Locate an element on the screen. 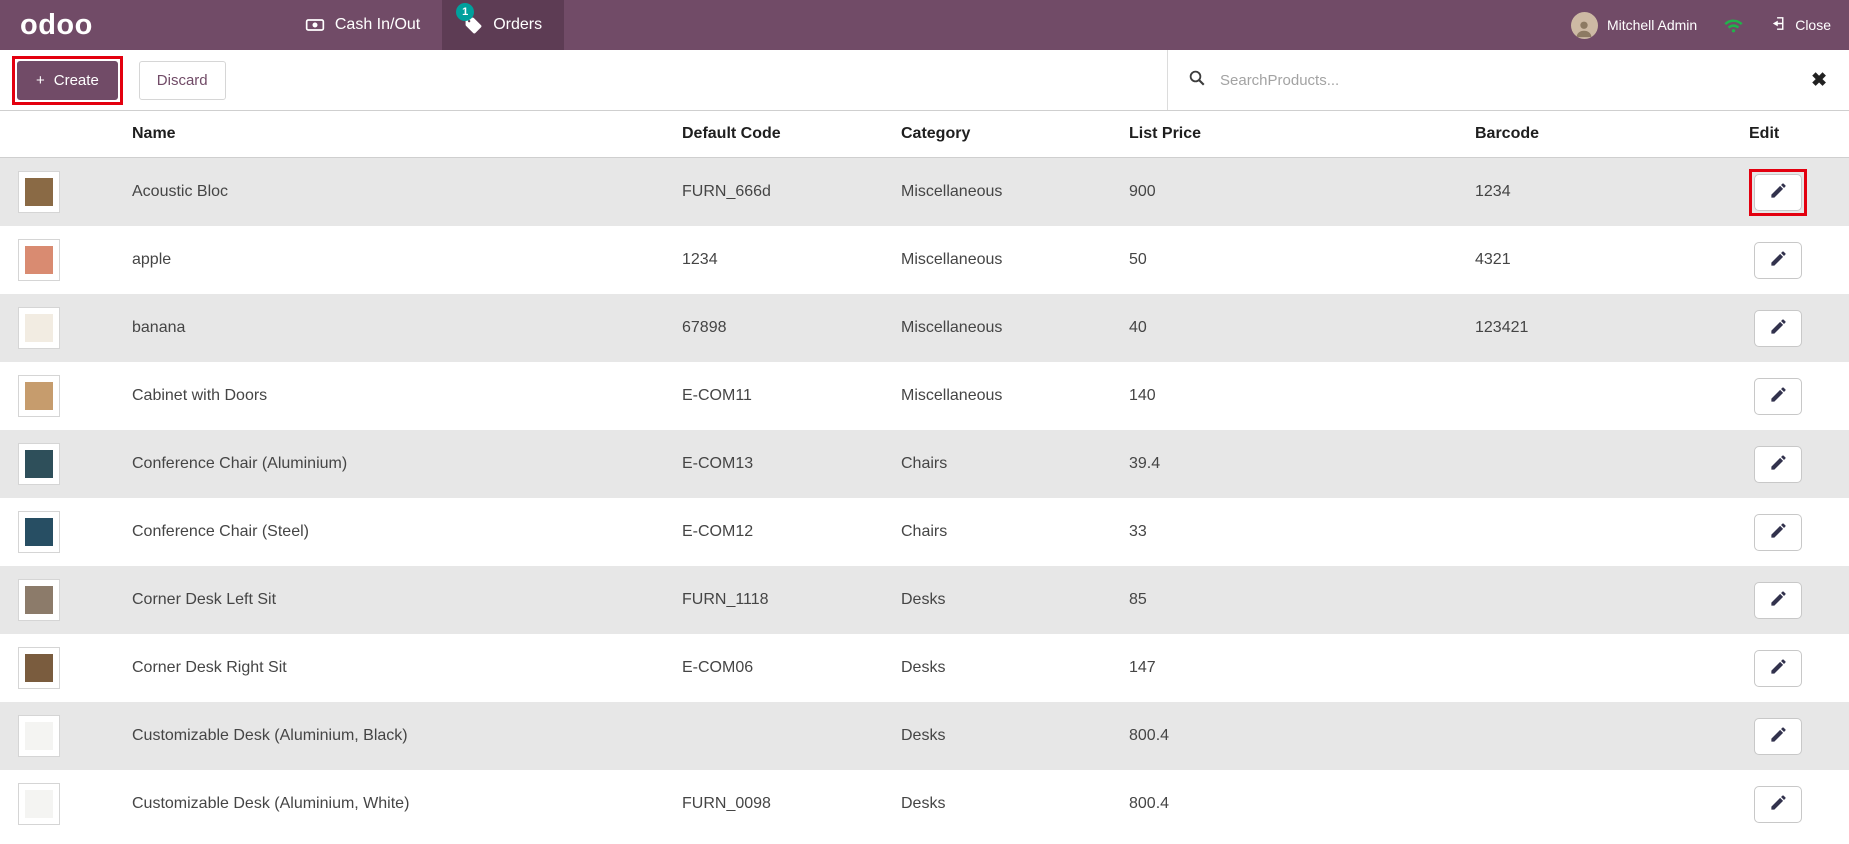 This screenshot has height=844, width=1849. search-input is located at coordinates (1508, 80).